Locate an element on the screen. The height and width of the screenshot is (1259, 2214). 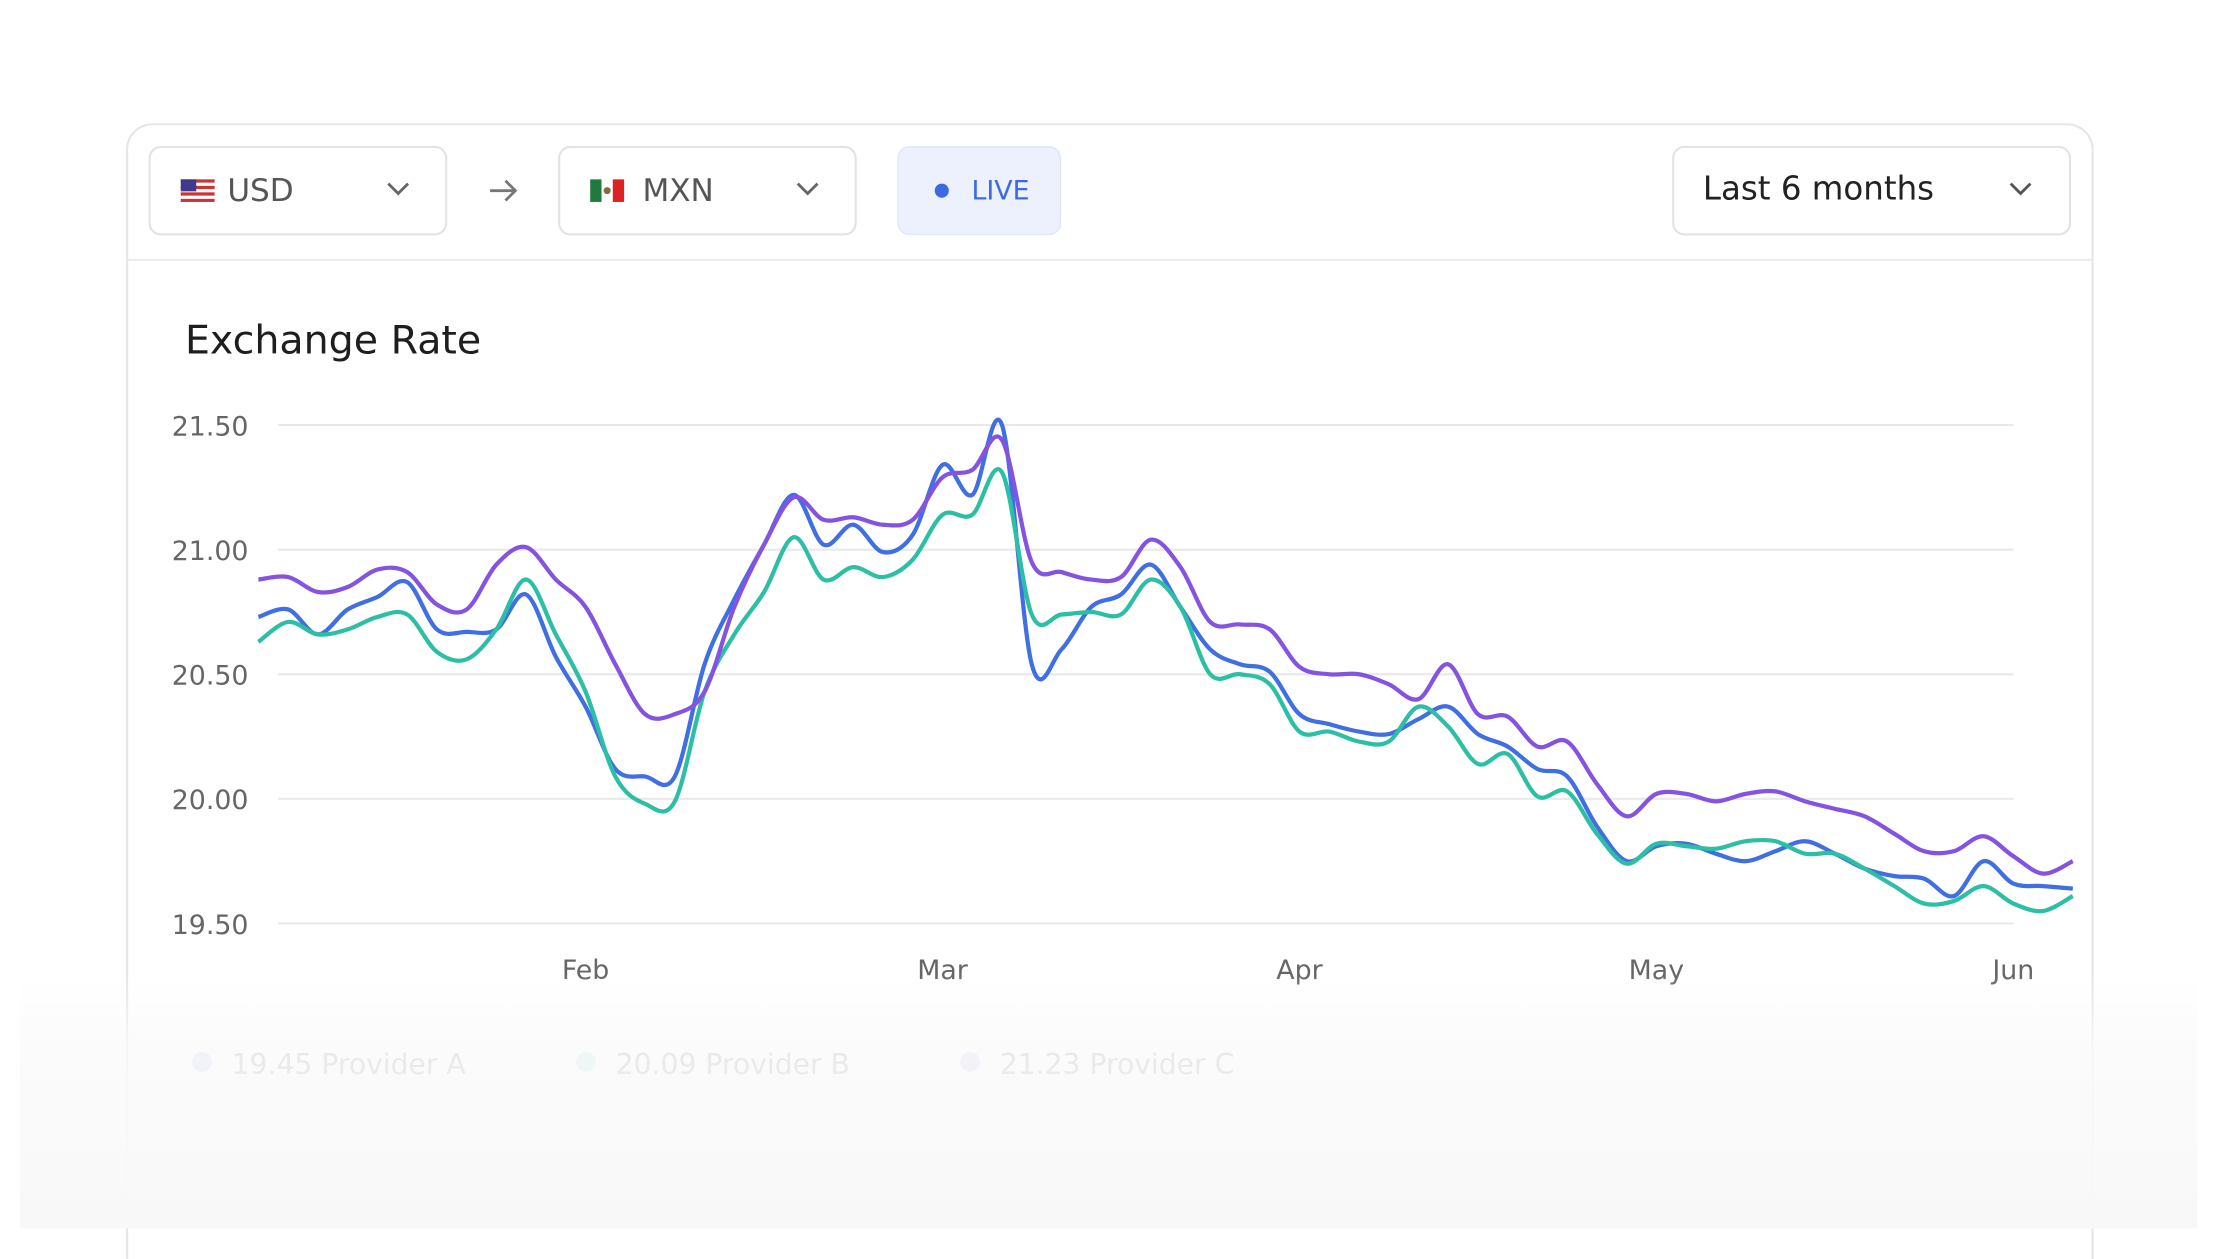
y-tick-label: 21.50 is located at coordinates (210, 426).